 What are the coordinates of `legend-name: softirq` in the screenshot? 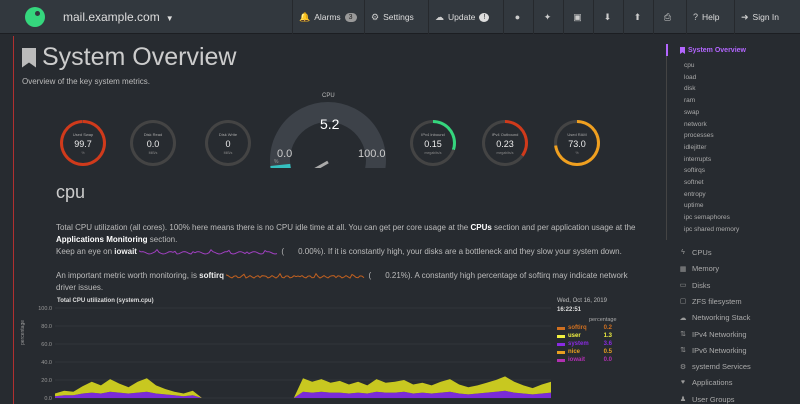 It's located at (577, 328).